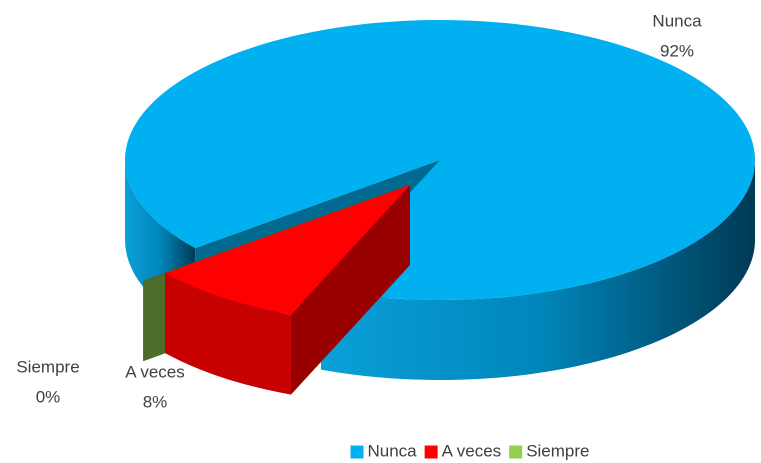 The image size is (761, 463). What do you see at coordinates (393, 450) in the screenshot?
I see `legend-label: Nunca` at bounding box center [393, 450].